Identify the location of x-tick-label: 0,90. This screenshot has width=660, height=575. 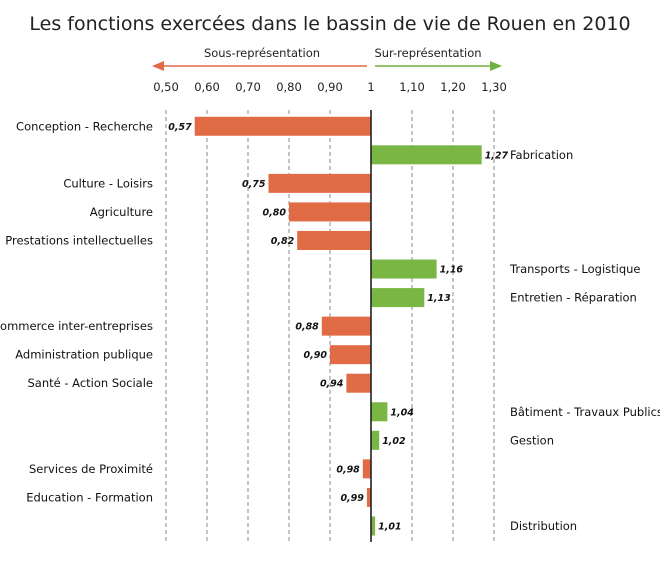
(330, 87).